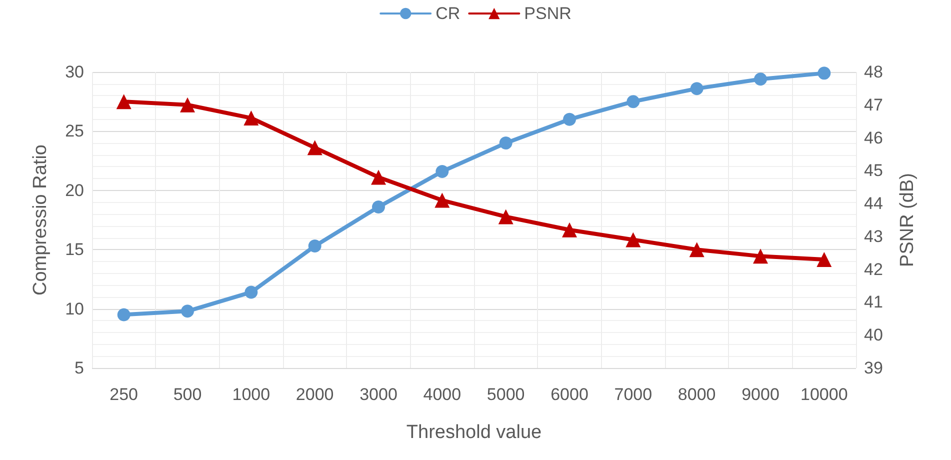 Image resolution: width=951 pixels, height=460 pixels. What do you see at coordinates (379, 394) in the screenshot?
I see `x-tick-label: 3000` at bounding box center [379, 394].